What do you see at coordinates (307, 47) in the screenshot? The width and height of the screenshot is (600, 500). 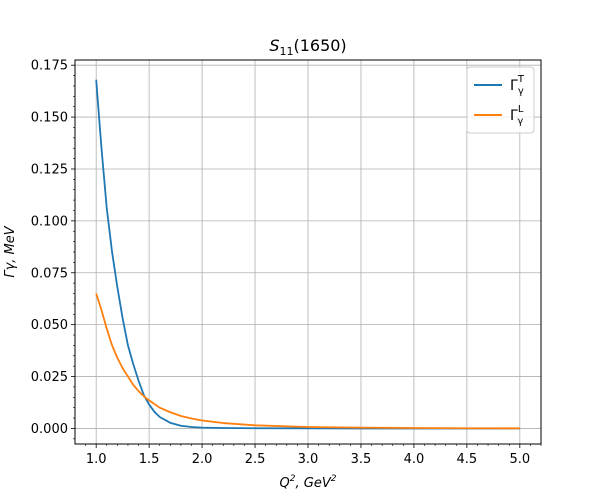 I see `chart-title: S11(1650)` at bounding box center [307, 47].